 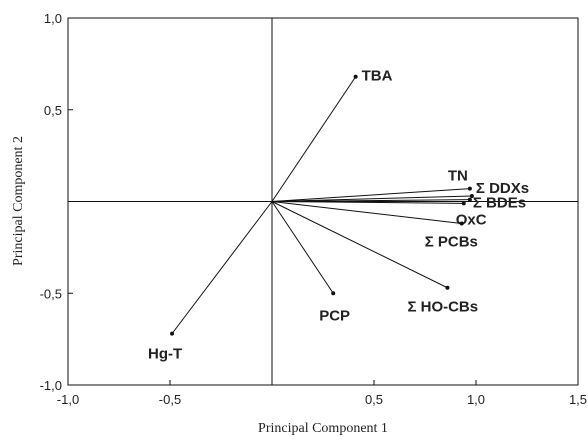 I want to click on loading-point-hg-t, so click(x=172, y=333).